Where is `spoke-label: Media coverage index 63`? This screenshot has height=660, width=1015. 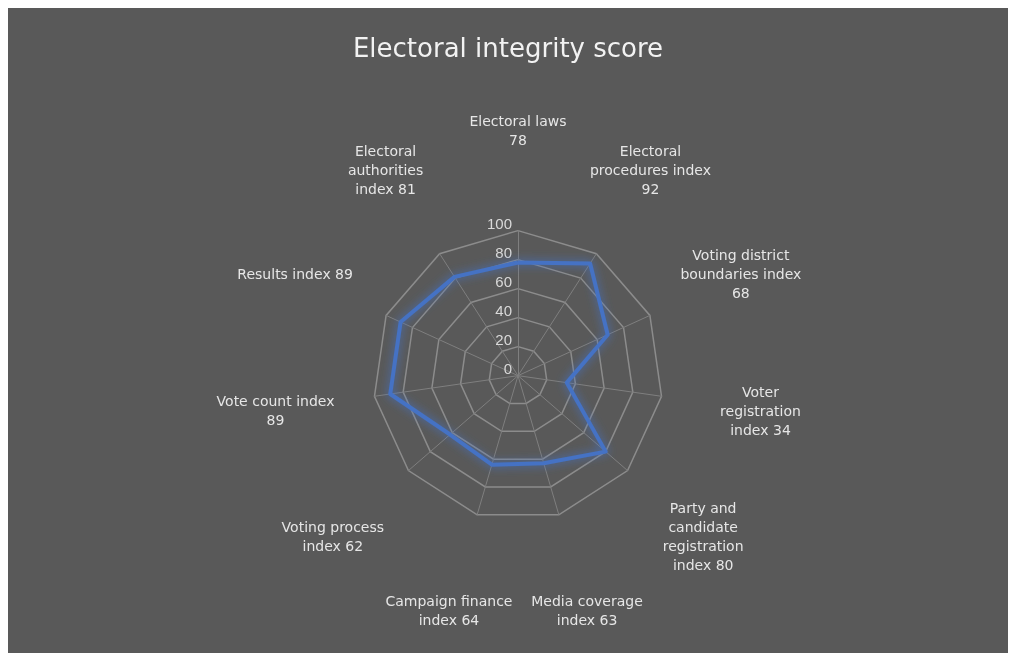
spoke-label: Media coverage index 63 is located at coordinates (587, 611).